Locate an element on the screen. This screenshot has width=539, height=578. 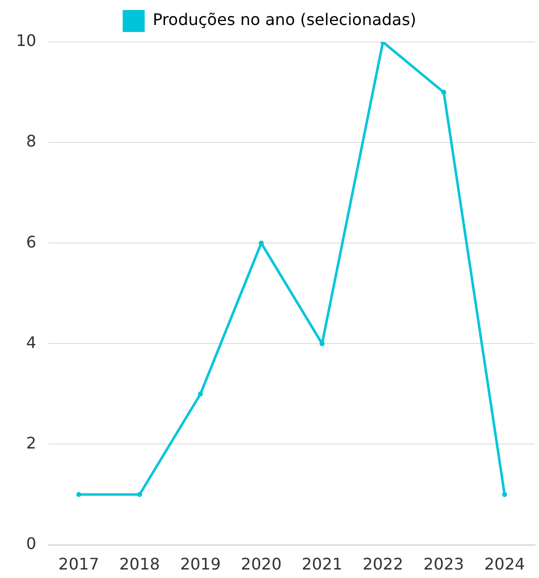
y-tick-label: 0 is located at coordinates (31, 543).